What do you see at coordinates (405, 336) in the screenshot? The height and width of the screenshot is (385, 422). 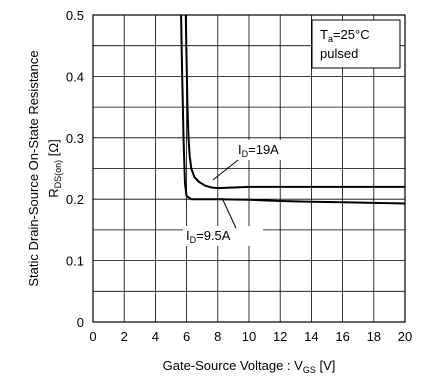 I see `x-tick-label: 20` at bounding box center [405, 336].